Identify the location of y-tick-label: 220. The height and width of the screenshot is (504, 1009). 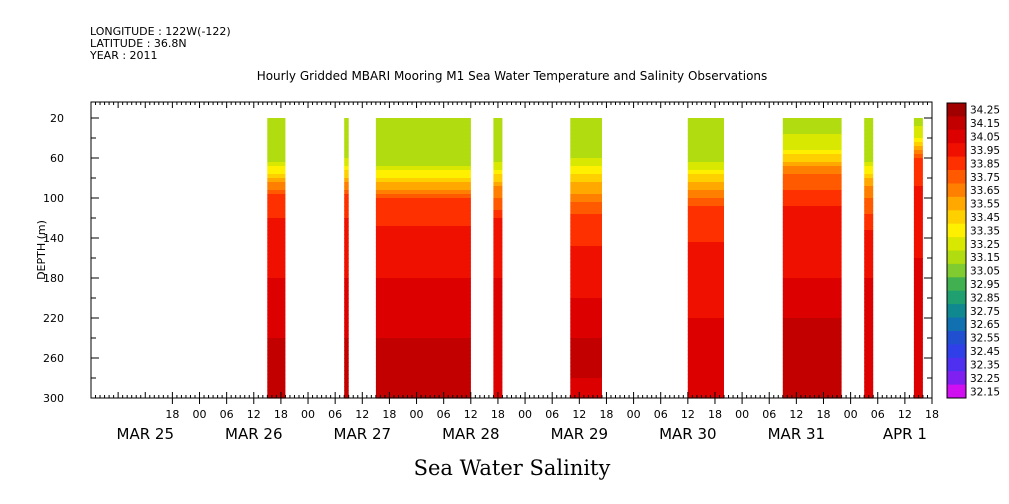
(53, 318).